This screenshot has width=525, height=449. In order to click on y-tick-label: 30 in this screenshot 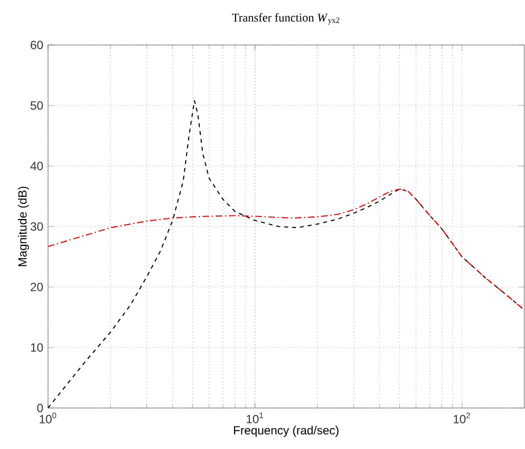, I will do `click(36, 226)`.